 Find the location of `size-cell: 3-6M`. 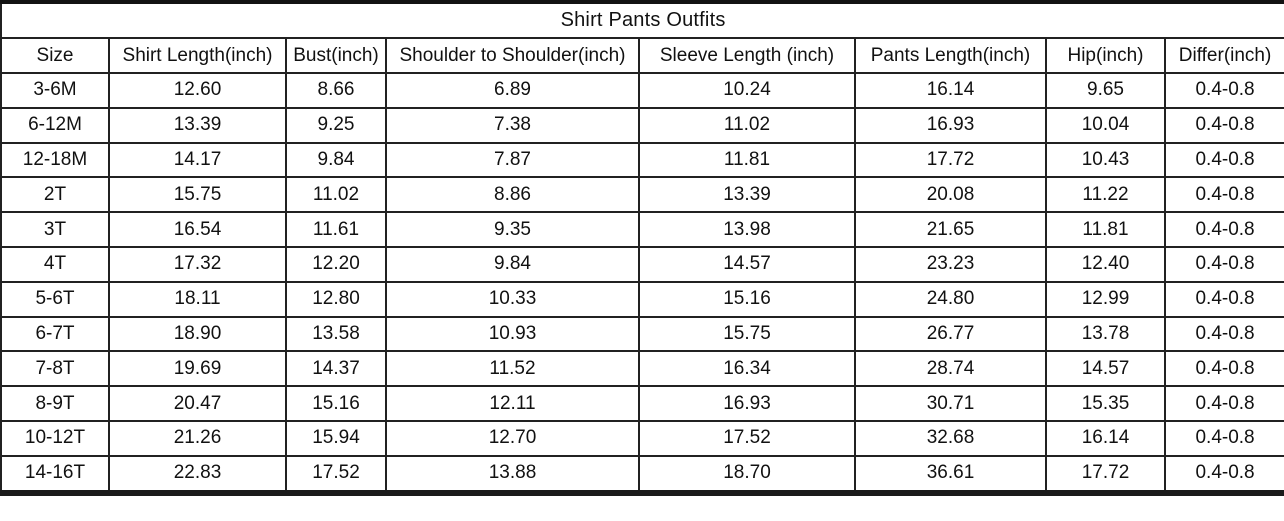

size-cell: 3-6M is located at coordinates (55, 90).